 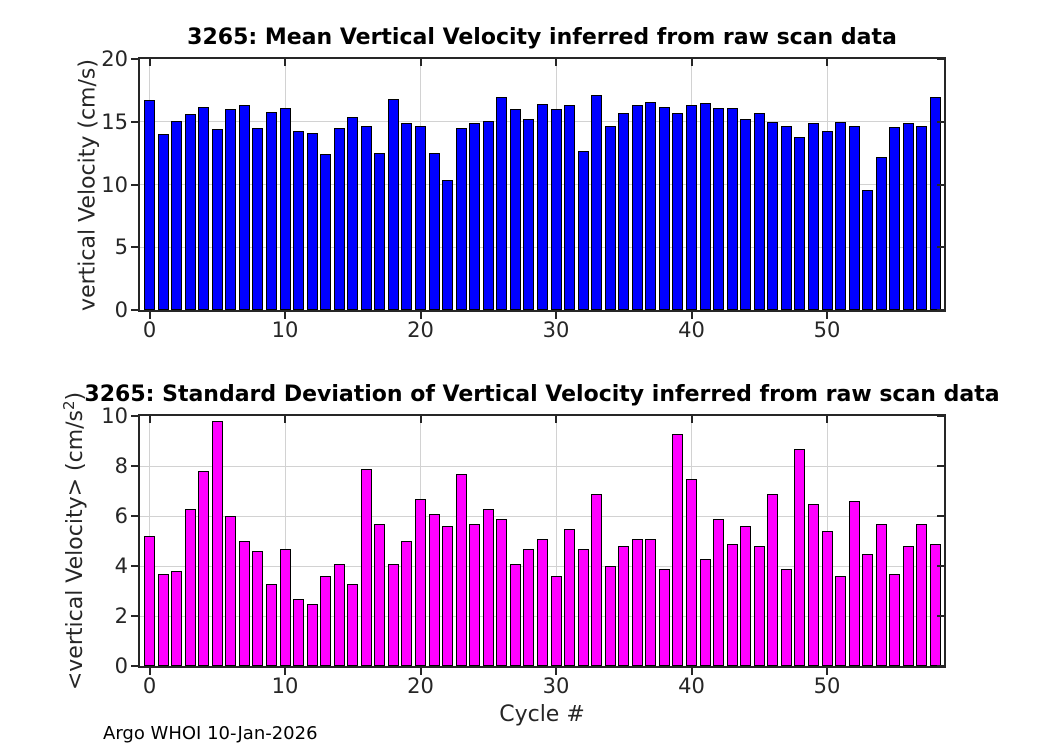 I want to click on x-gridline, so click(x=556, y=541).